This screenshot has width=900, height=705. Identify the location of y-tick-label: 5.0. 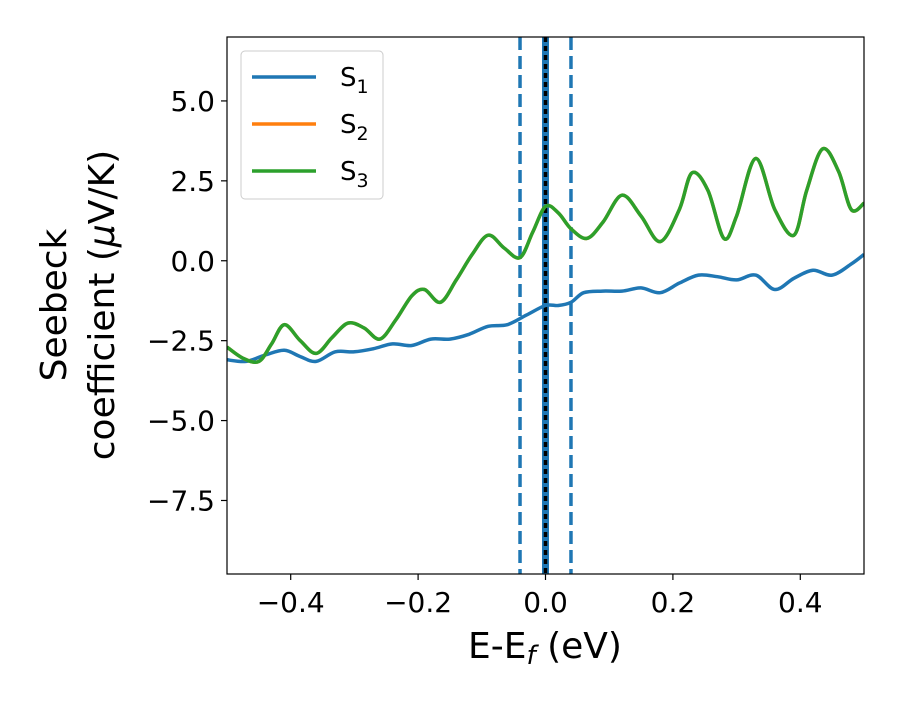
(192, 101).